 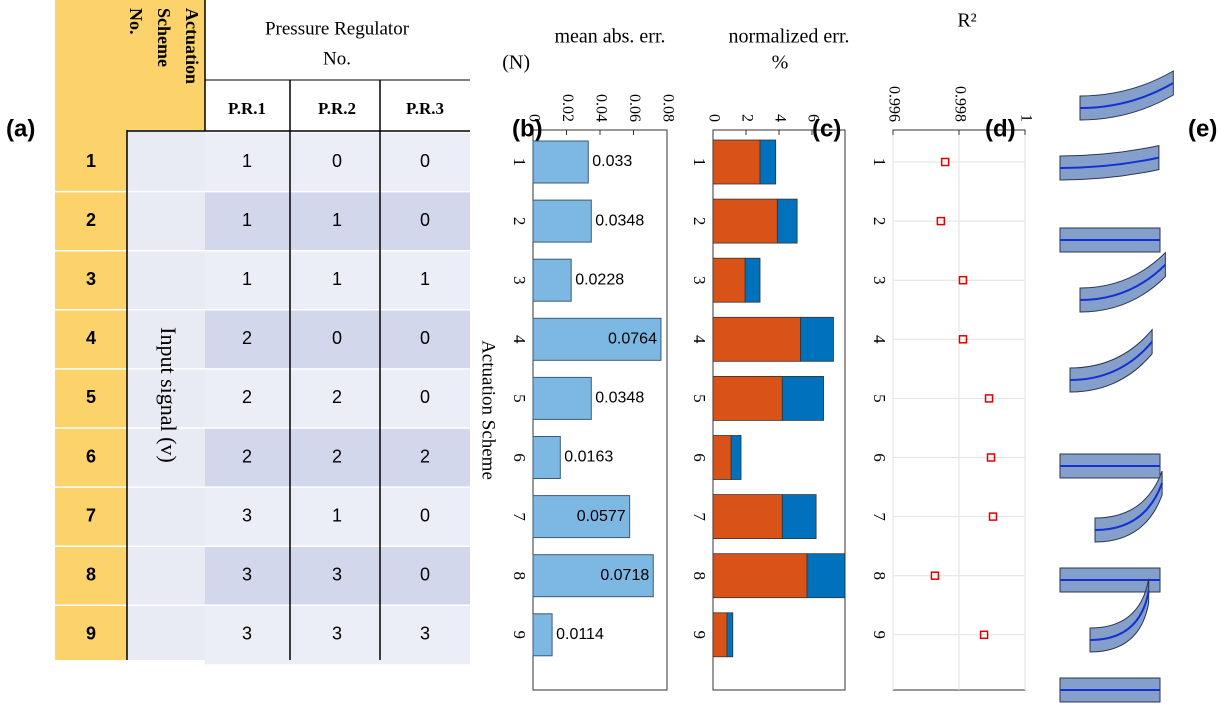 What do you see at coordinates (812, 118) in the screenshot?
I see `x-tick-label: 6` at bounding box center [812, 118].